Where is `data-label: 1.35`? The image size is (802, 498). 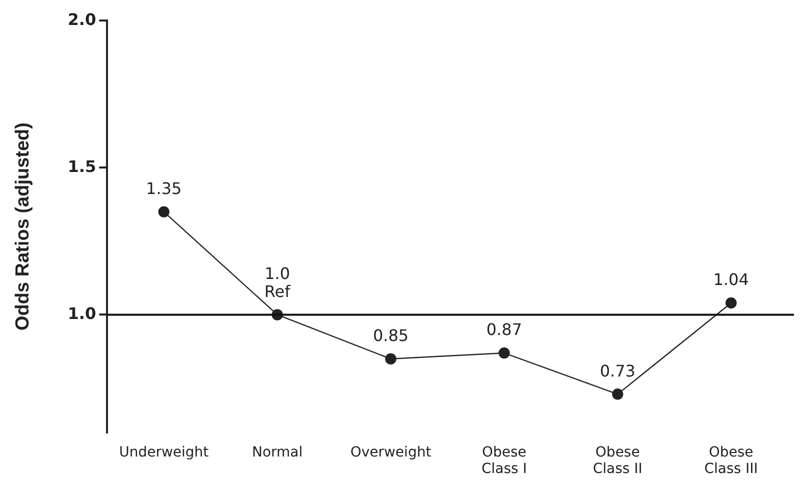
data-label: 1.35 is located at coordinates (164, 188).